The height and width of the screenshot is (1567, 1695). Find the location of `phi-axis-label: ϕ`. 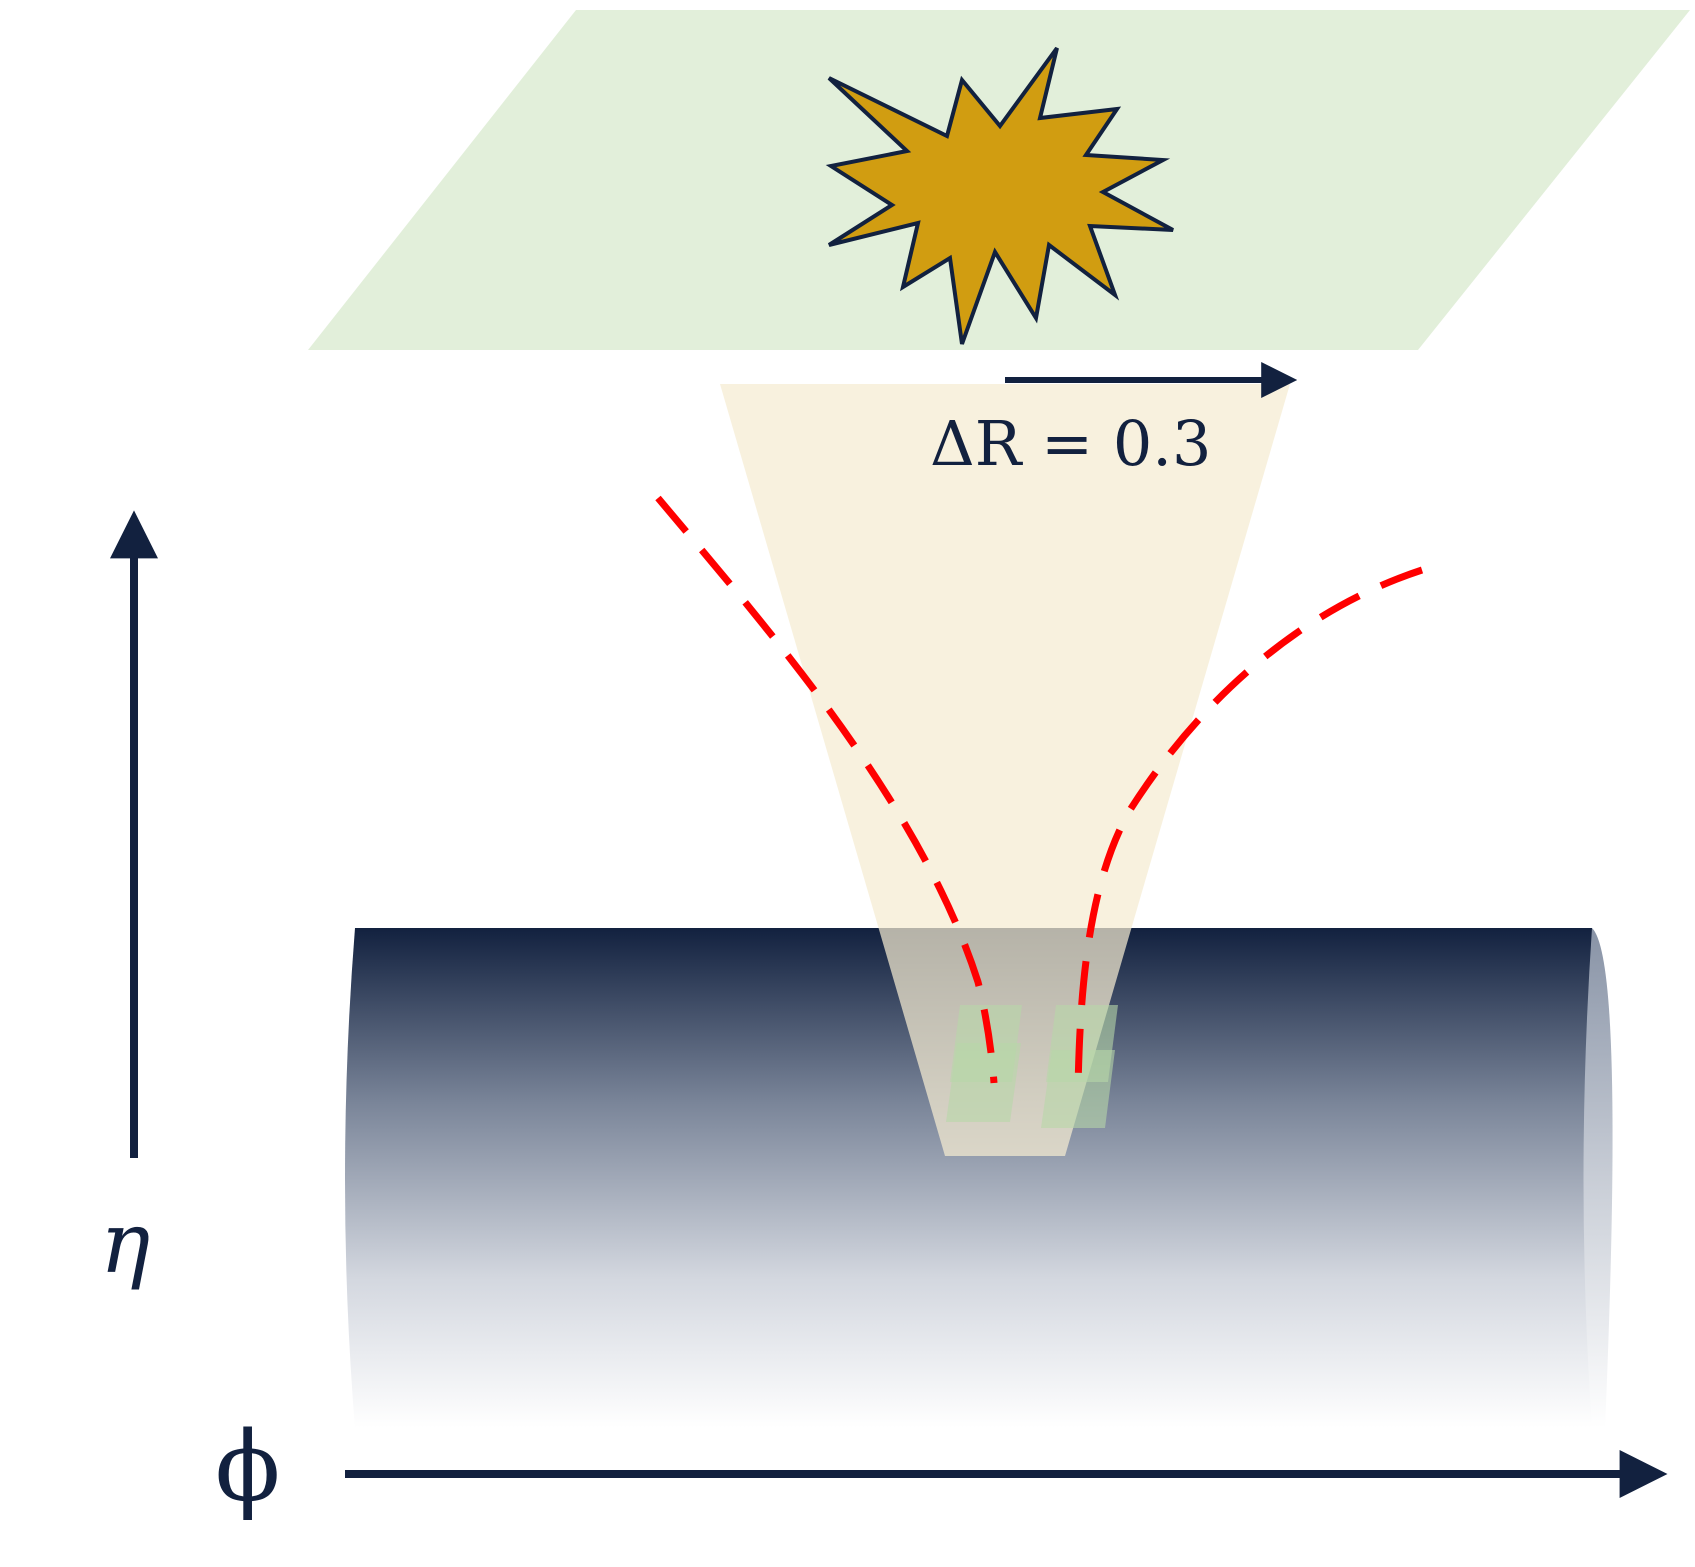

phi-axis-label: ϕ is located at coordinates (247, 1467).